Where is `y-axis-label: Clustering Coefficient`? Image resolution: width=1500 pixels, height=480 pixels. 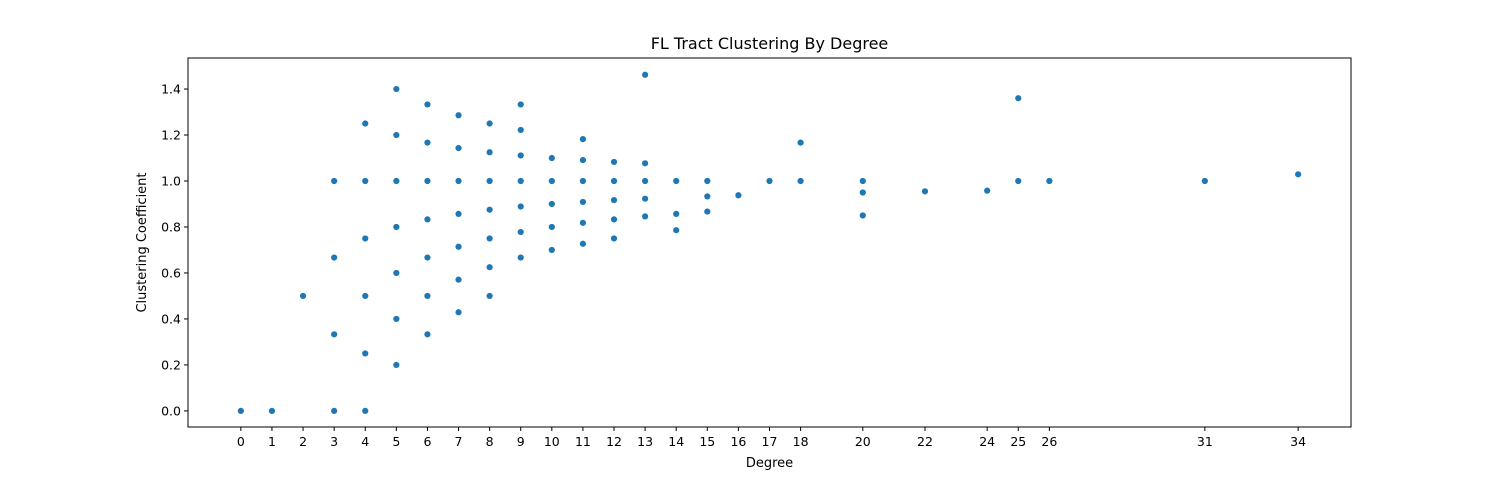
y-axis-label: Clustering Coefficient is located at coordinates (142, 242).